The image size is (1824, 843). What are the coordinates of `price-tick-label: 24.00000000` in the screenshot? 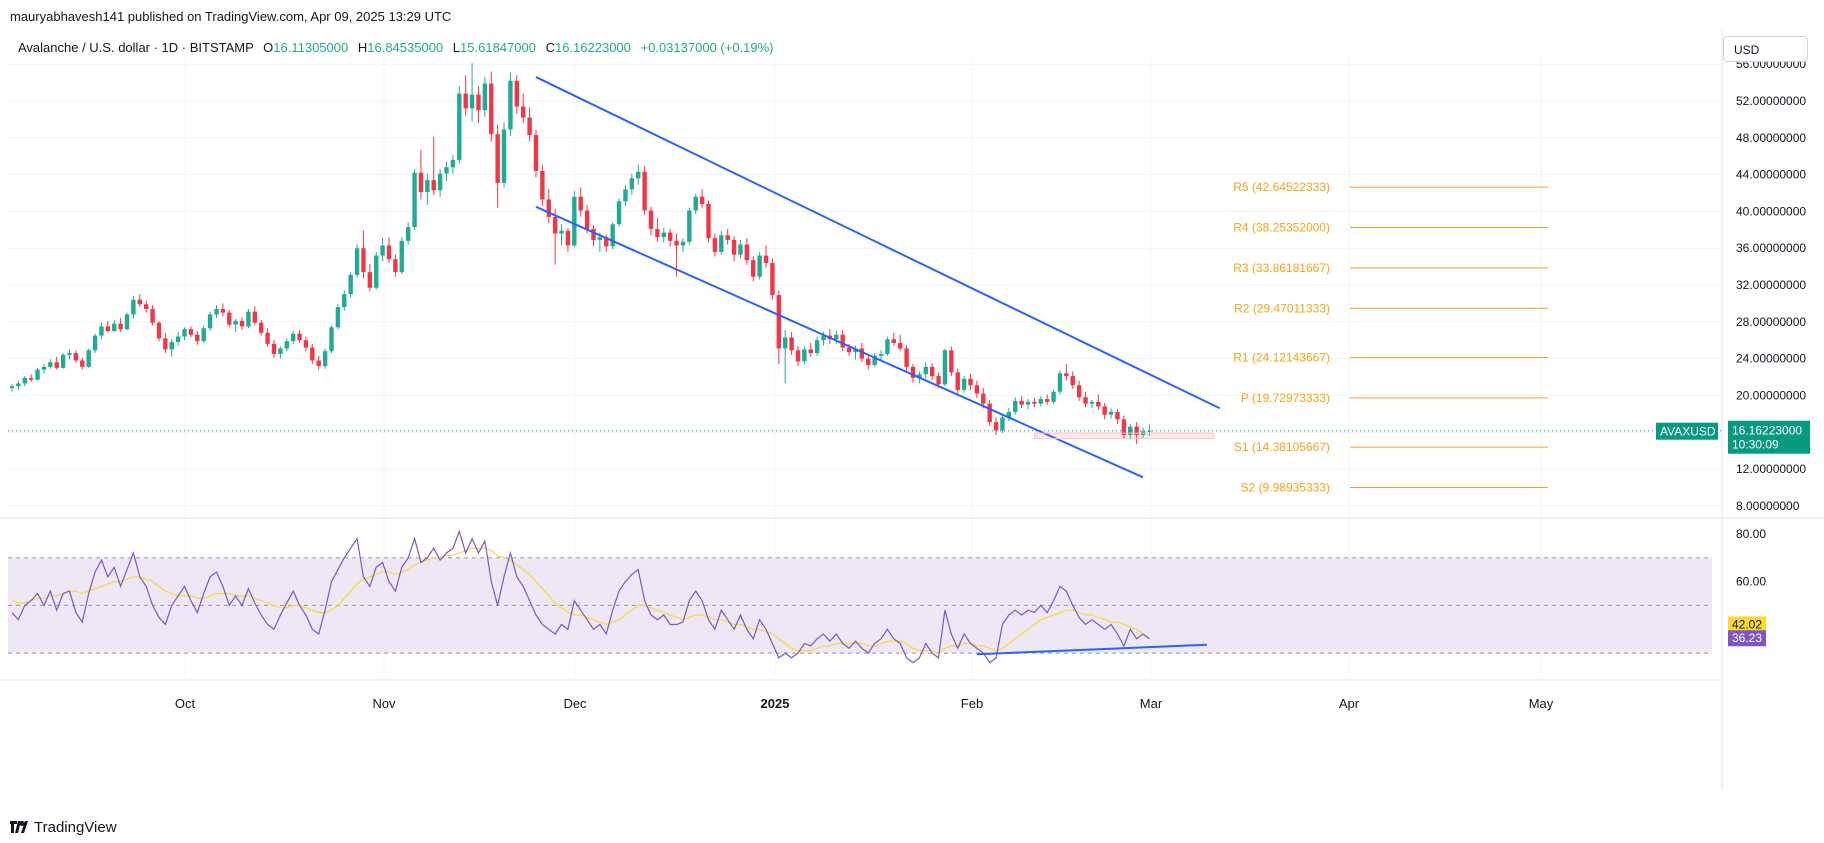 It's located at (1771, 359).